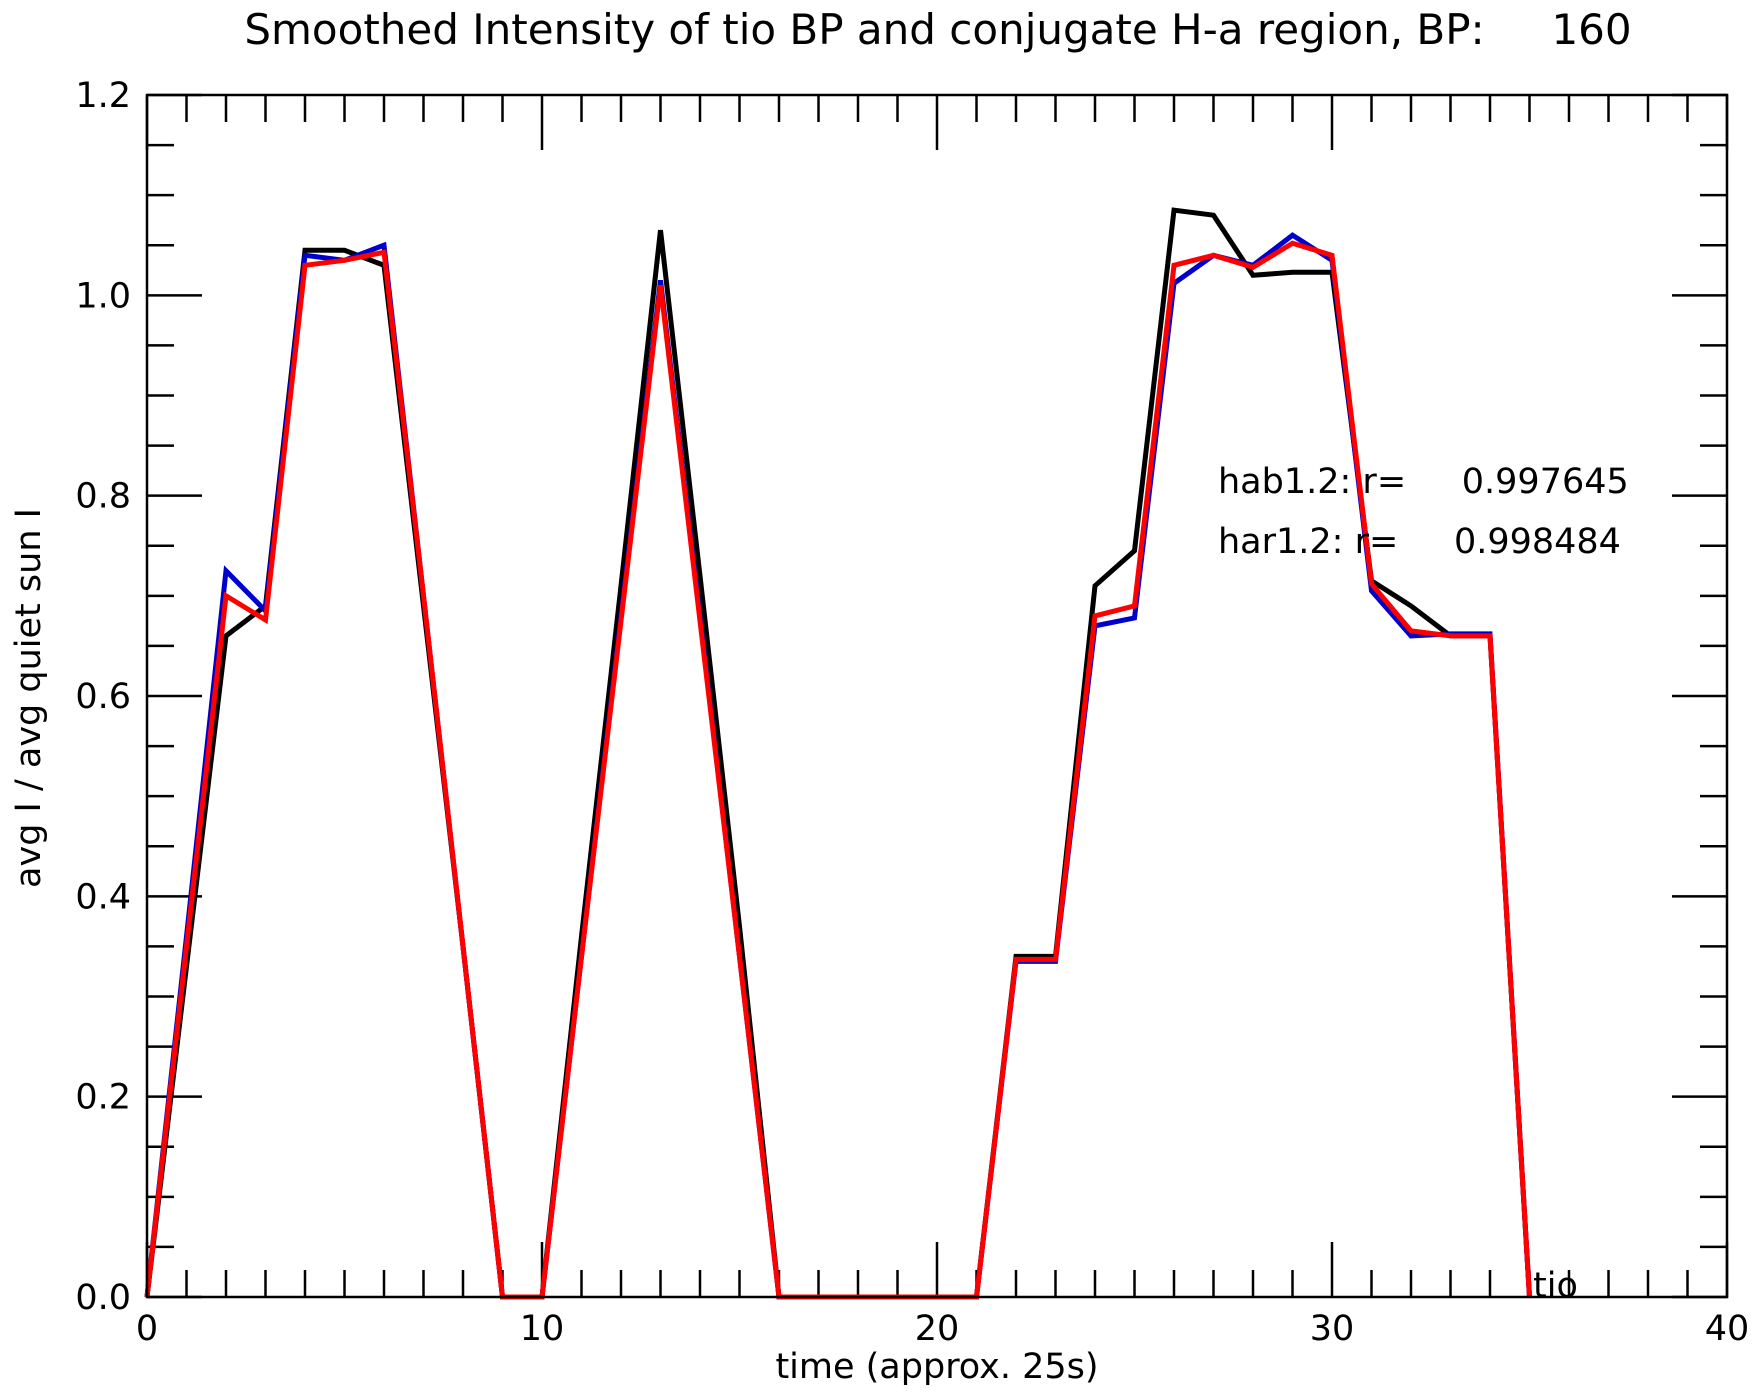  Describe the element at coordinates (1423, 482) in the screenshot. I see `annotation-hab-correlation: hab1.2: r= 0.997645` at that location.